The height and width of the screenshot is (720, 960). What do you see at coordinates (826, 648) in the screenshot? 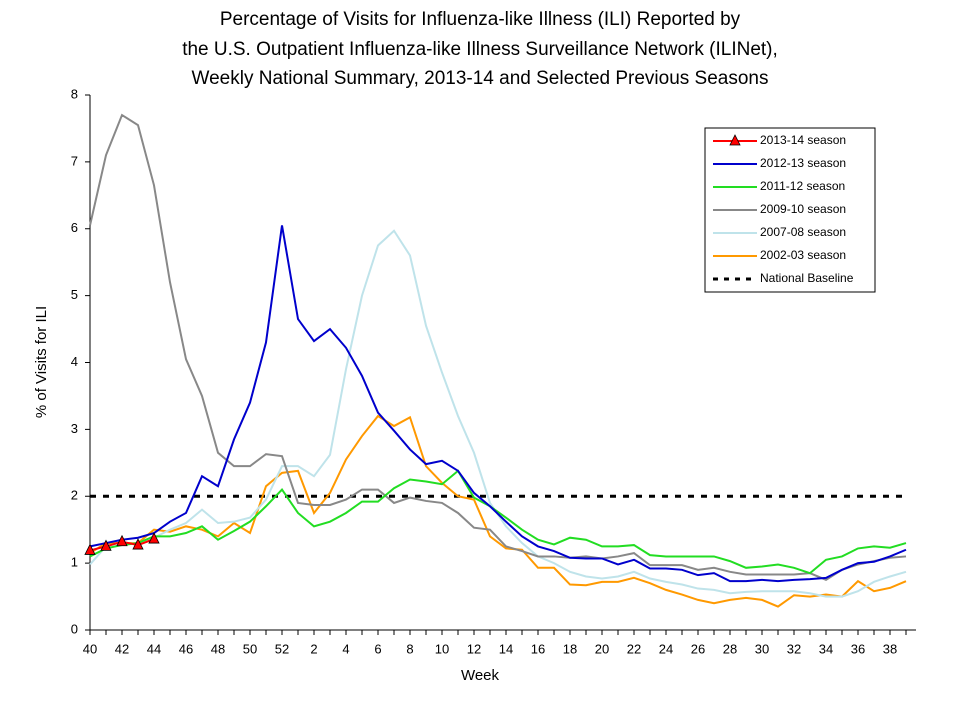
I see `x-tick-label: 34` at bounding box center [826, 648].